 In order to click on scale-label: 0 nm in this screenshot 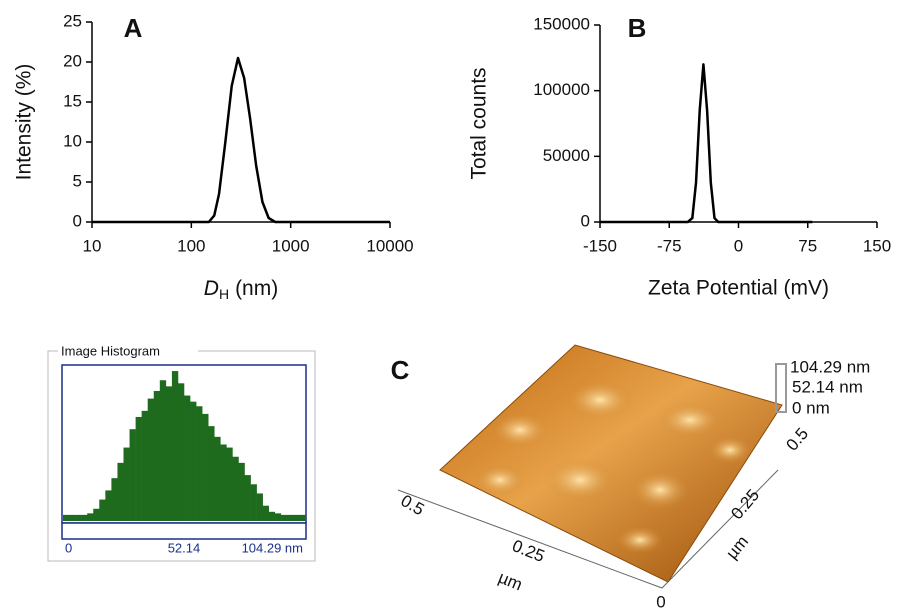, I will do `click(811, 407)`.